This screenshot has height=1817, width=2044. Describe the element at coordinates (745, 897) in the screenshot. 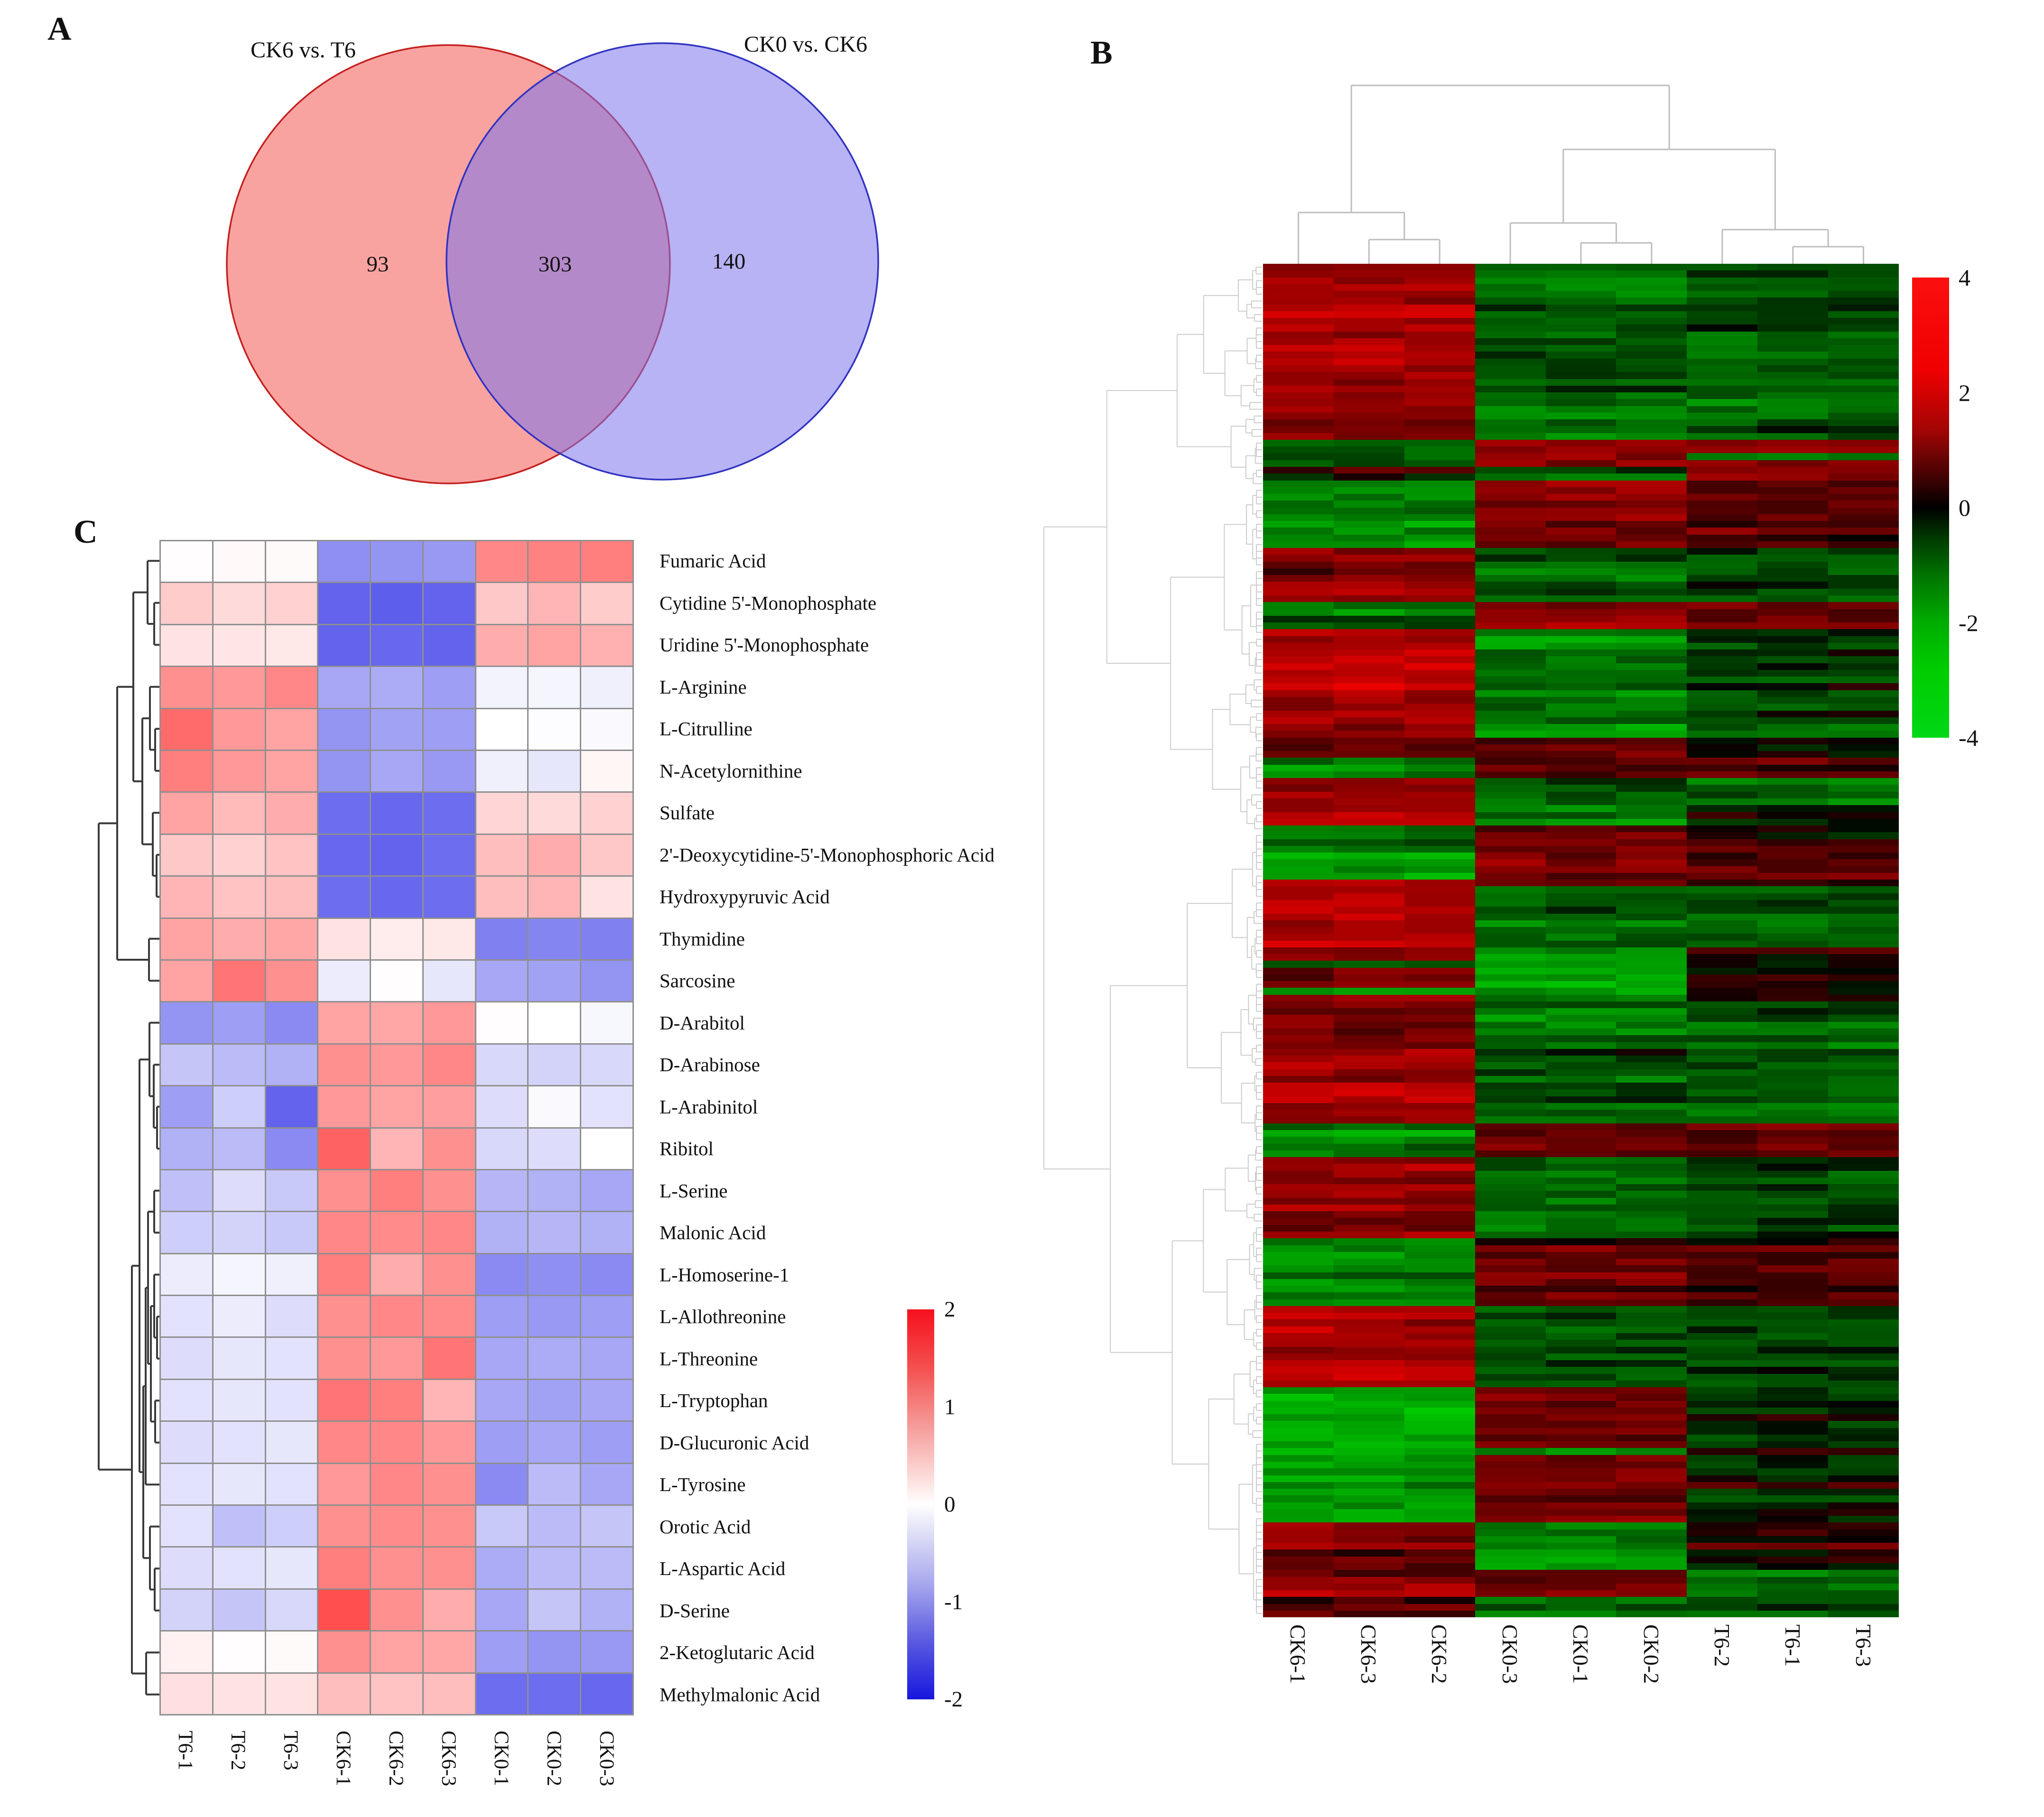

I see `row-label: Hydroxypyruvic Acid` at that location.